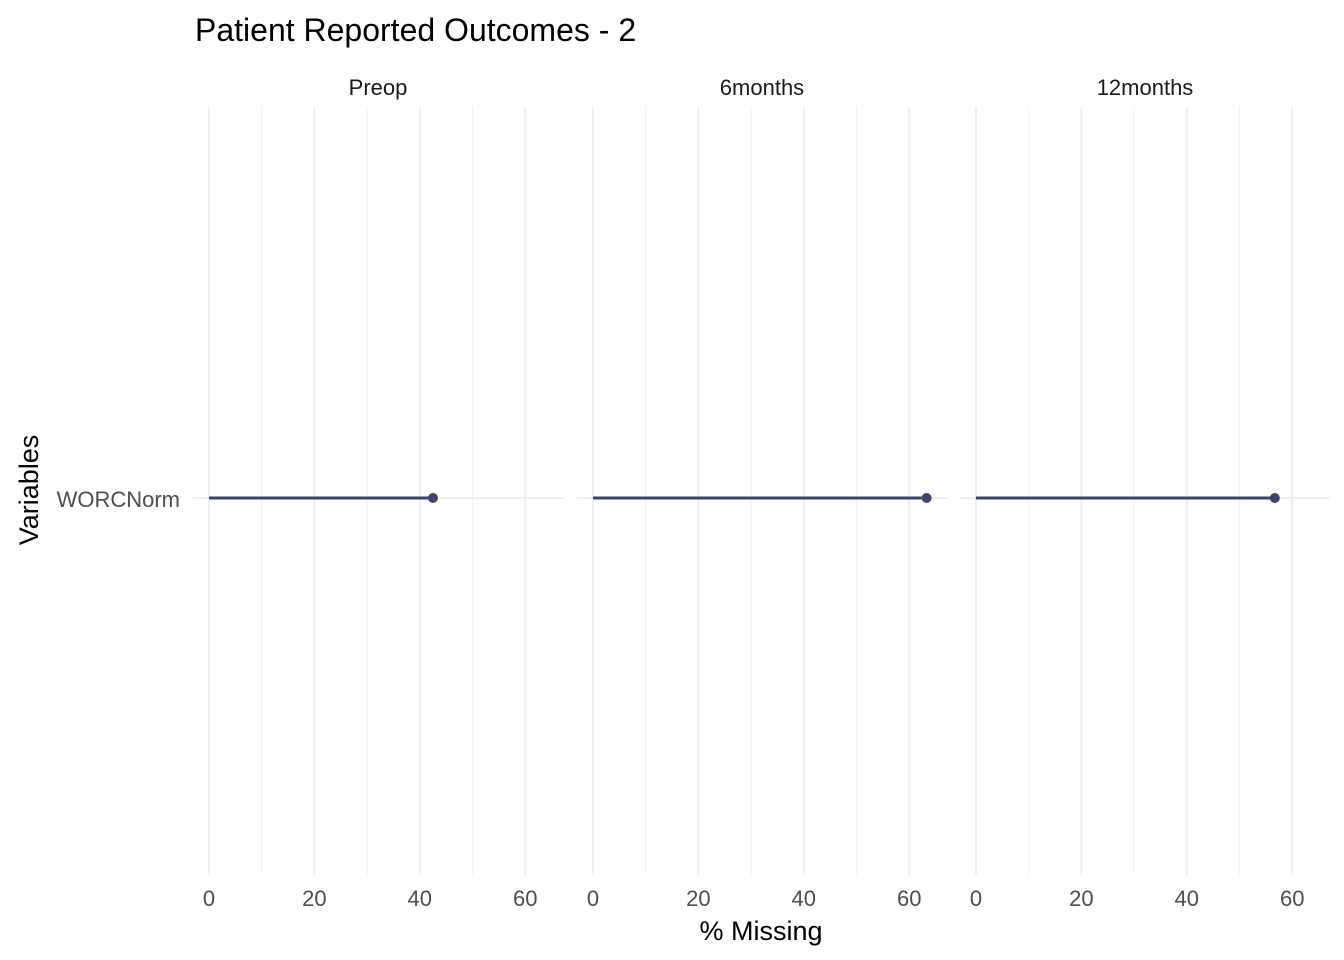 The image size is (1344, 960). Describe the element at coordinates (415, 30) in the screenshot. I see `chart-title: Patient Reported Outcomes - 2` at that location.